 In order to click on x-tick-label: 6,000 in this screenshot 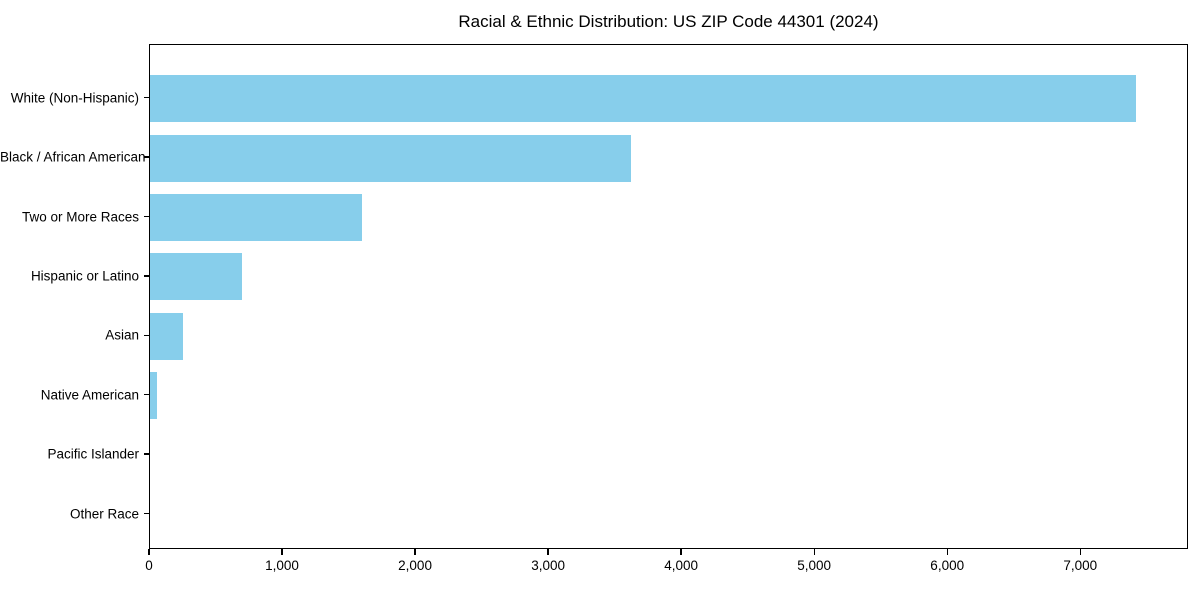, I will do `click(947, 565)`.